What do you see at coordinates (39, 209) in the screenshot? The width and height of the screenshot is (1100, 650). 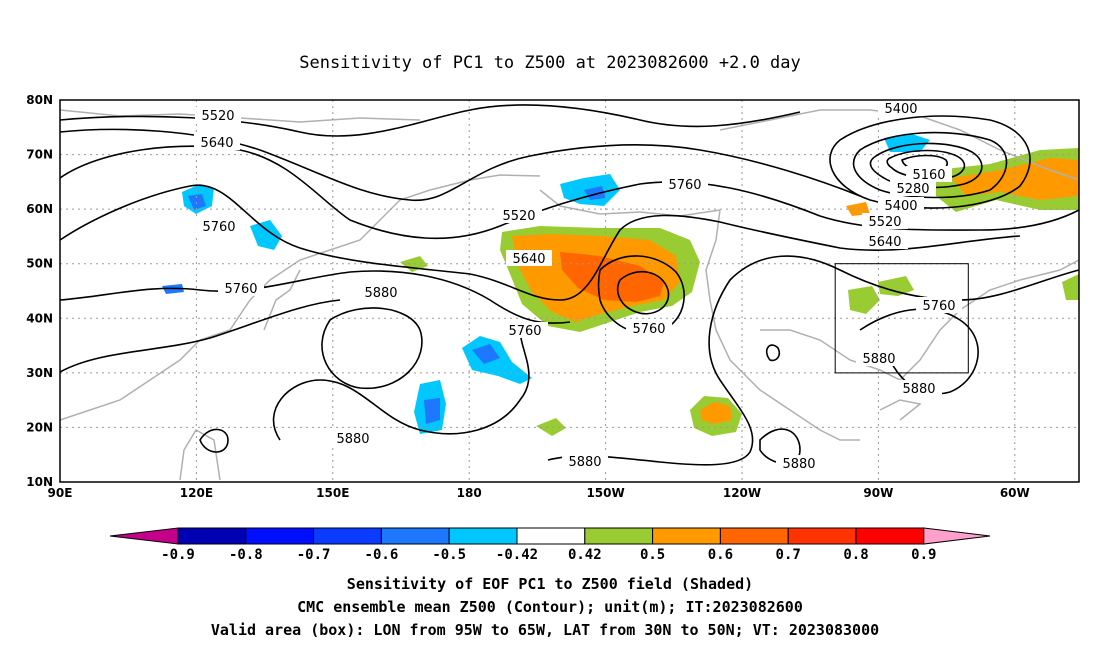 I see `lat-tick-label: 60N` at bounding box center [39, 209].